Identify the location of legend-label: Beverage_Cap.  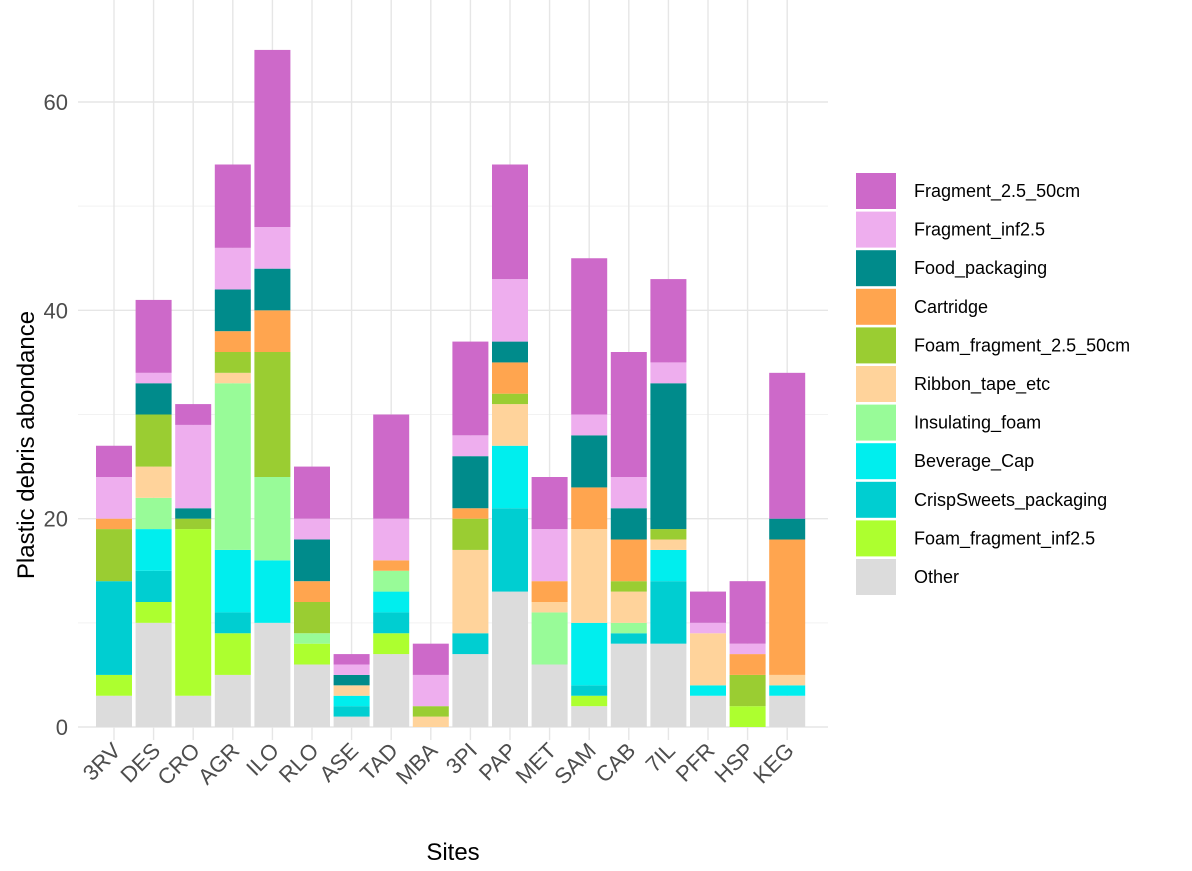
(974, 461).